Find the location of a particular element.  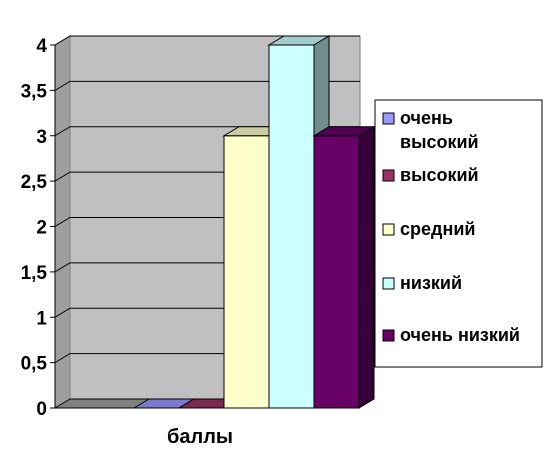

y-tick-label: 3 is located at coordinates (41, 137).